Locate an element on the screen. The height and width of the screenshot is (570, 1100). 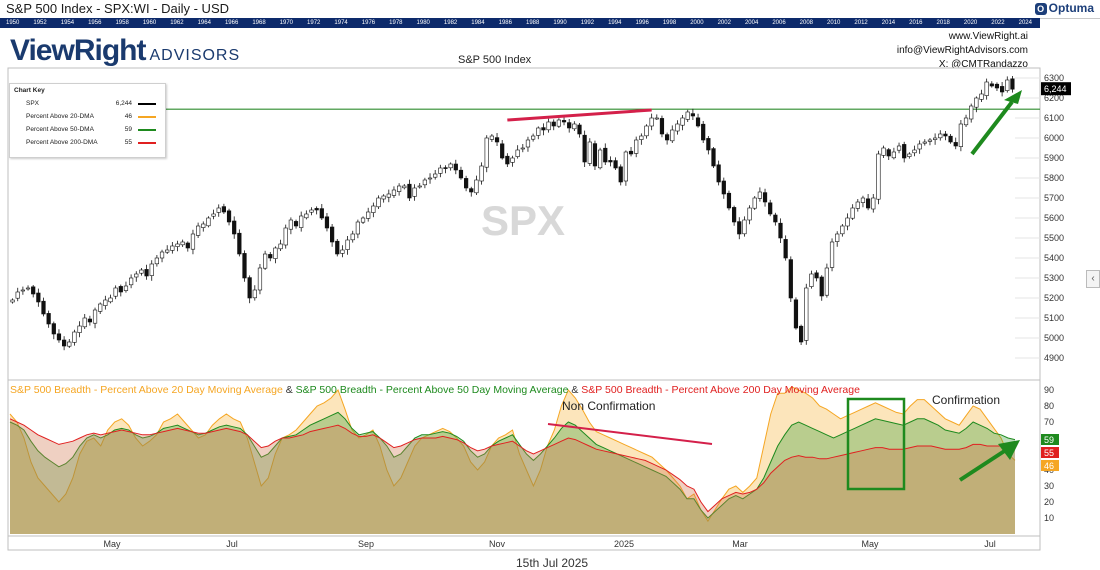
year-strip-label: 1992 is located at coordinates (587, 23).